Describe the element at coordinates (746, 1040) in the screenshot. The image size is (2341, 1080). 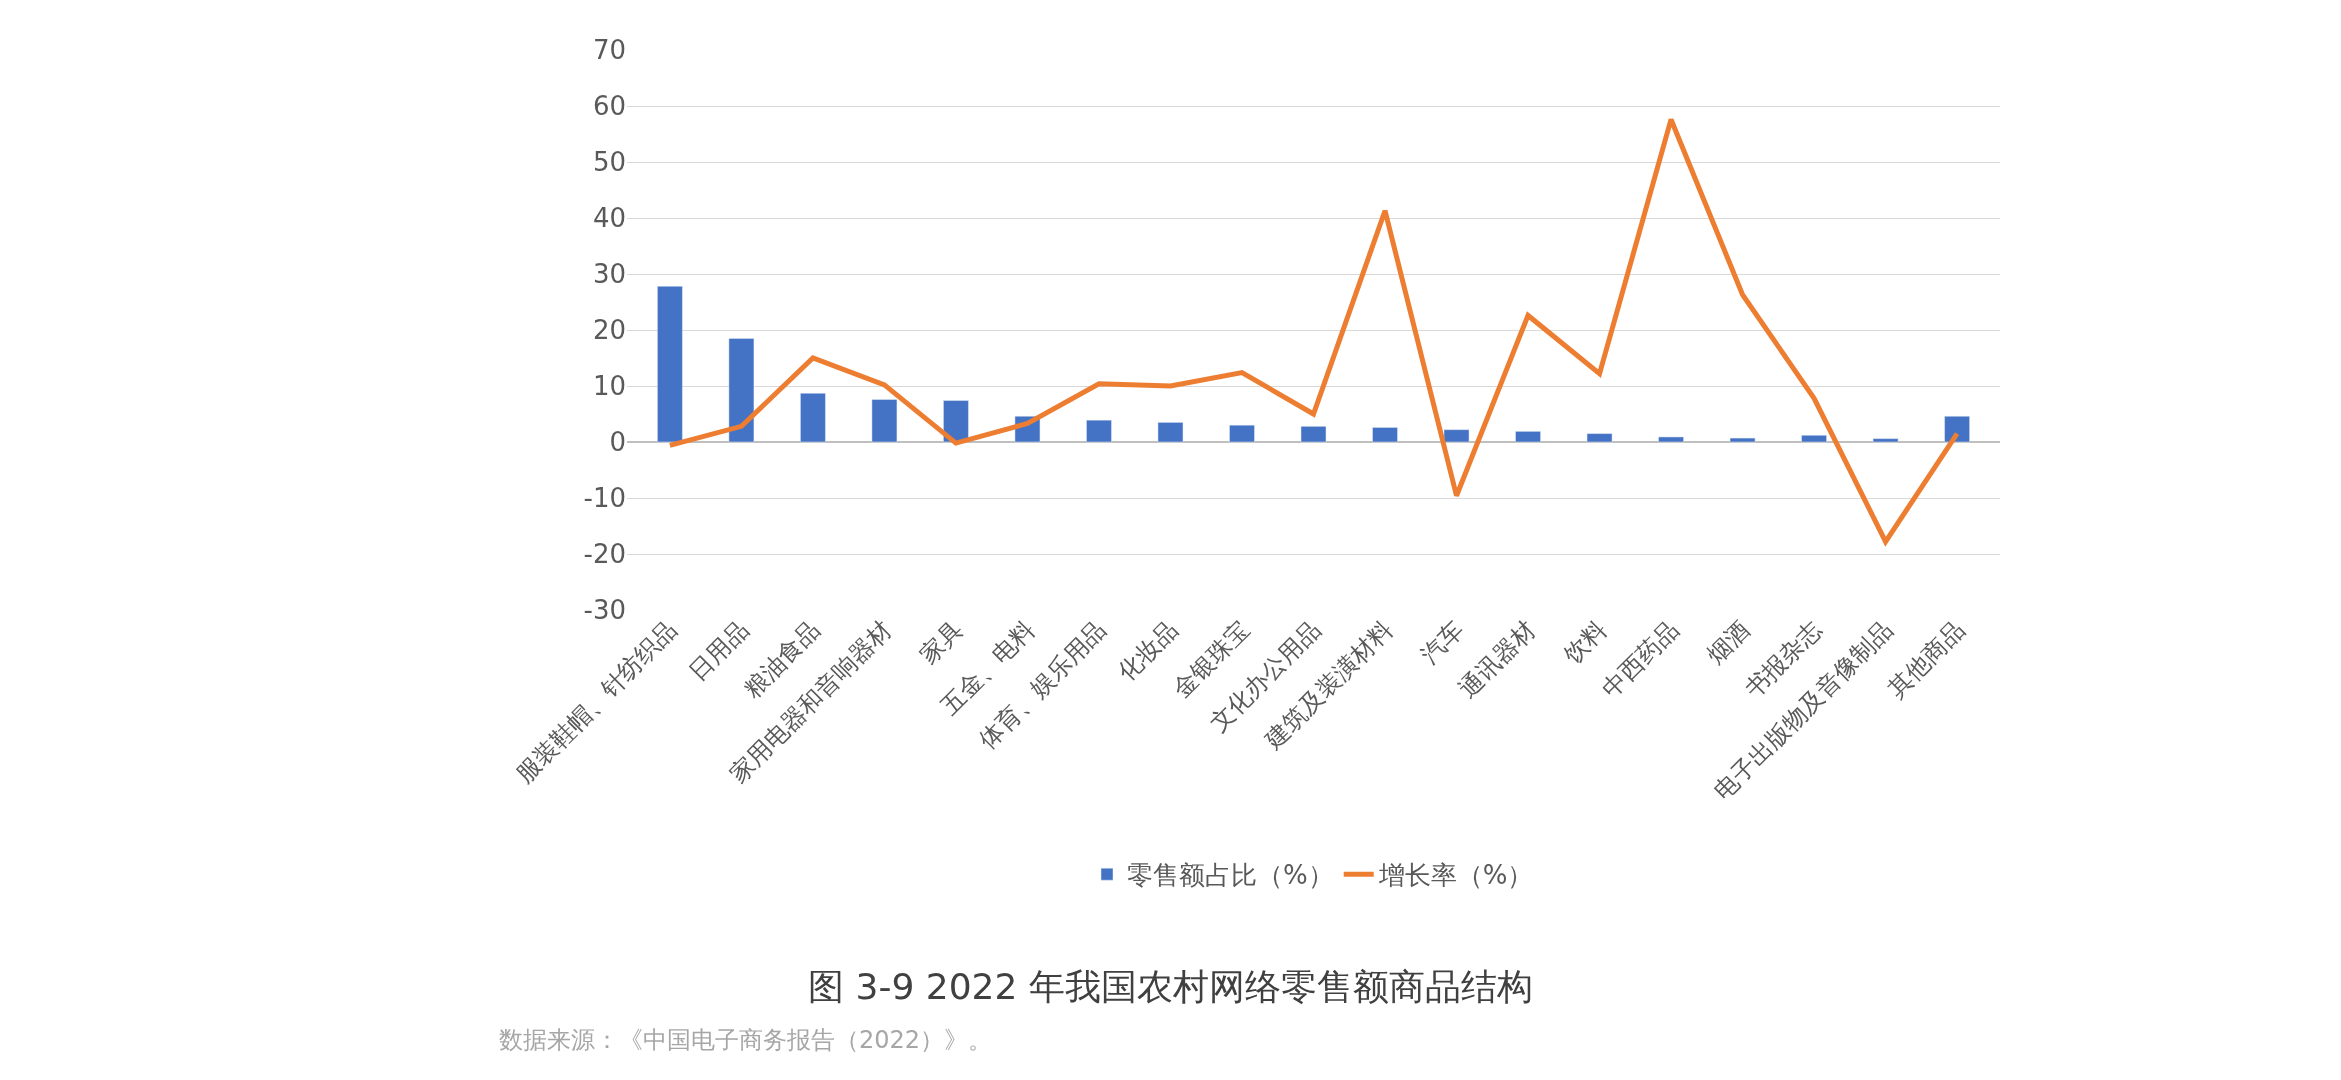
I see `source-note: 数据来源：《中国电子商务报告（2022）》。` at that location.